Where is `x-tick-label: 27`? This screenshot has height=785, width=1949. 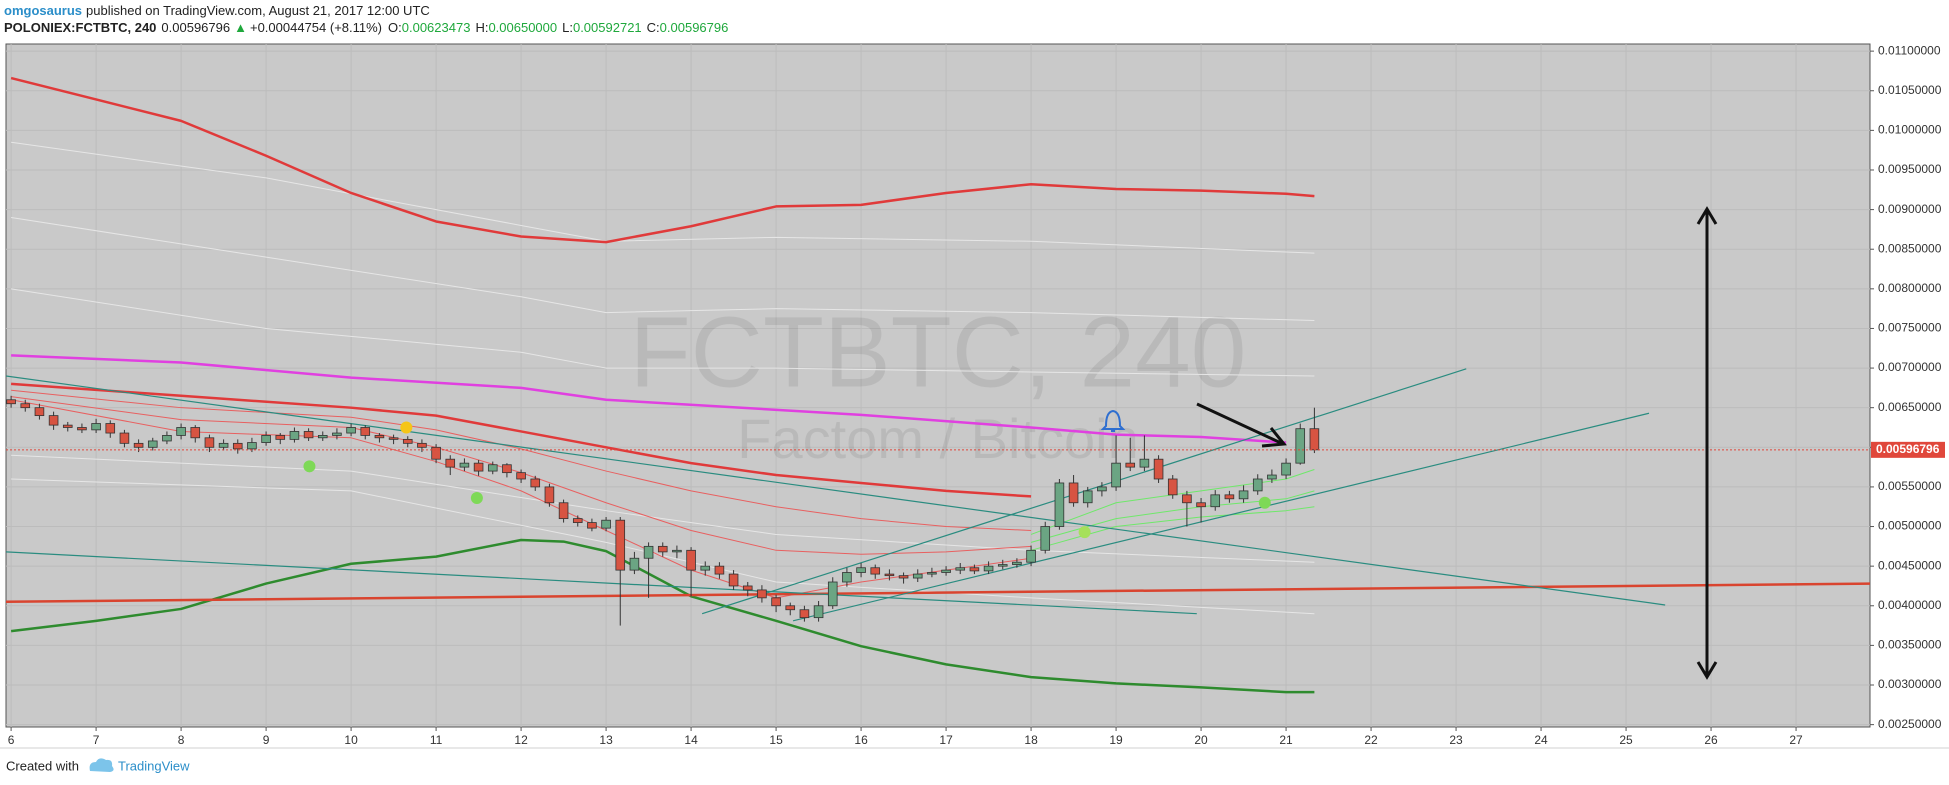
x-tick-label: 27 is located at coordinates (1796, 740).